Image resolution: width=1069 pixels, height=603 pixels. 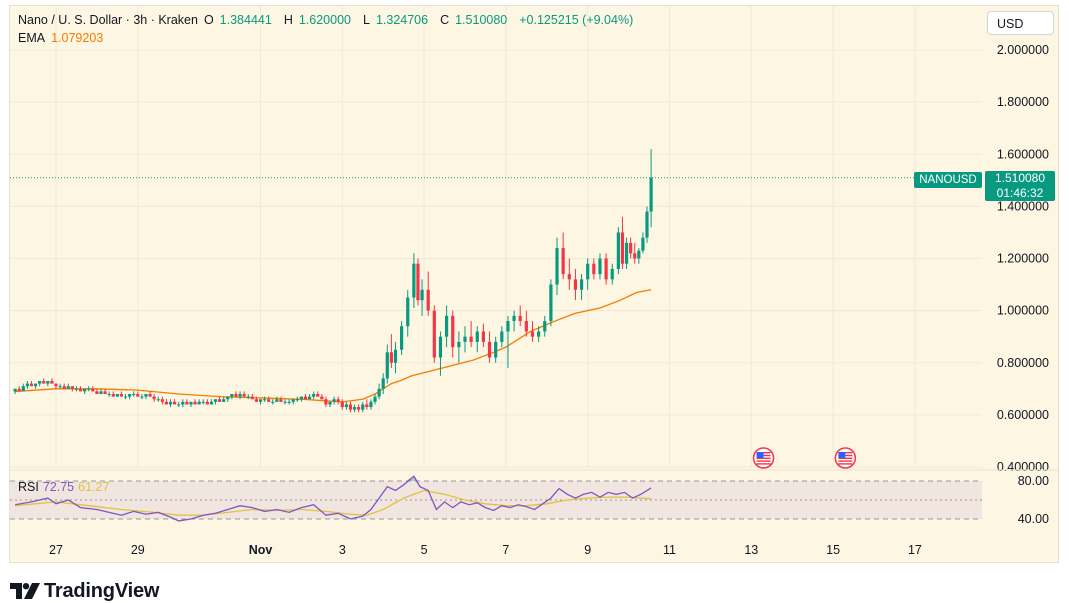 I want to click on x-tick-label: Nov, so click(x=261, y=550).